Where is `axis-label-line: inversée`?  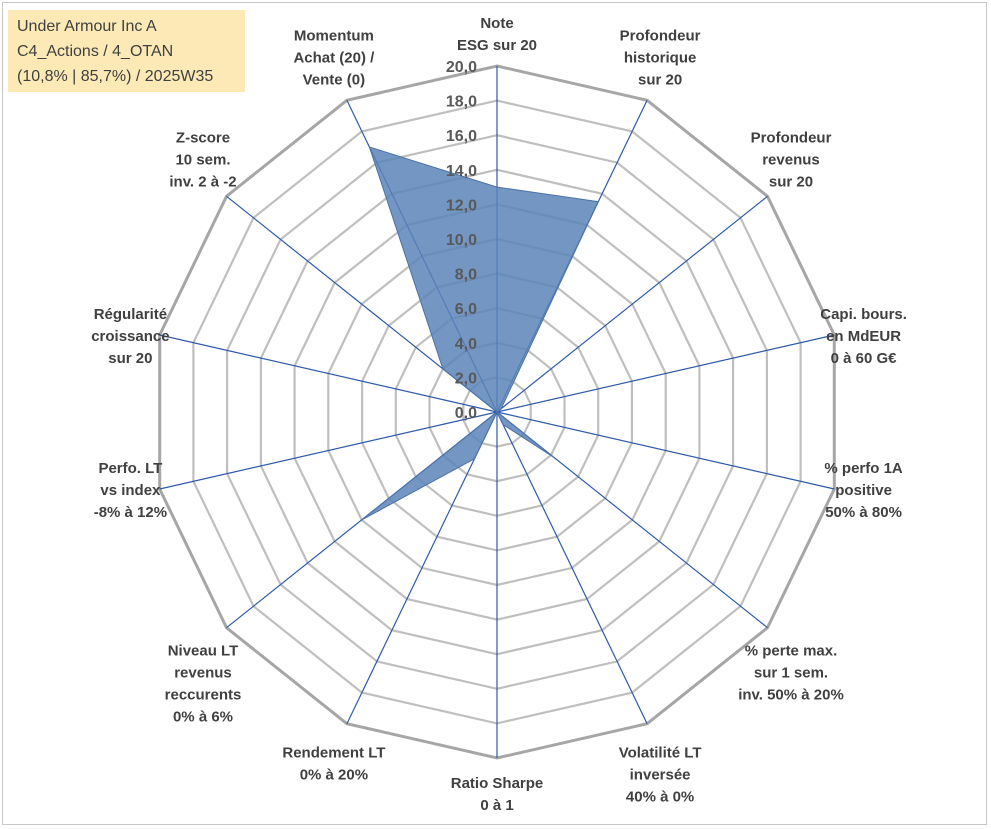
axis-label-line: inversée is located at coordinates (660, 775).